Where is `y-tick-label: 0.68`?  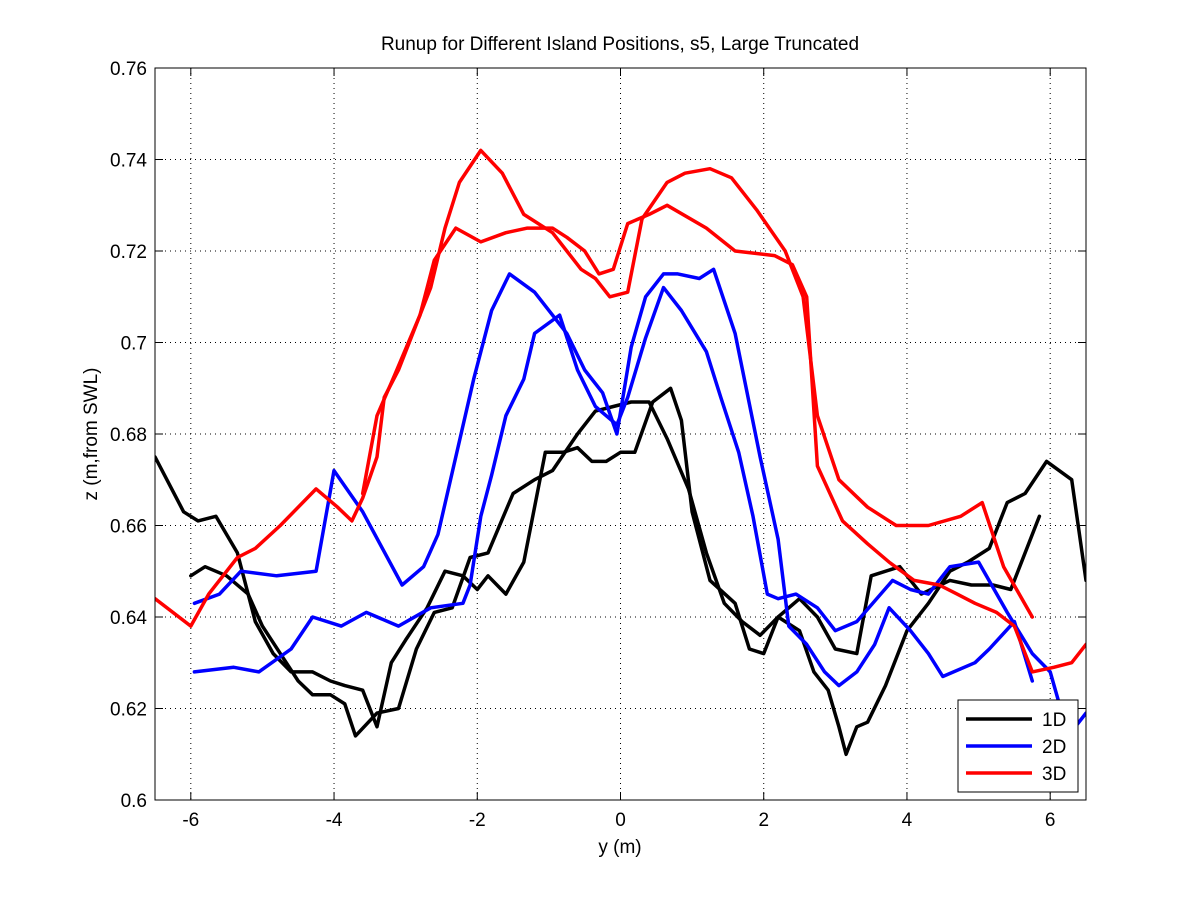
y-tick-label: 0.68 is located at coordinates (128, 435).